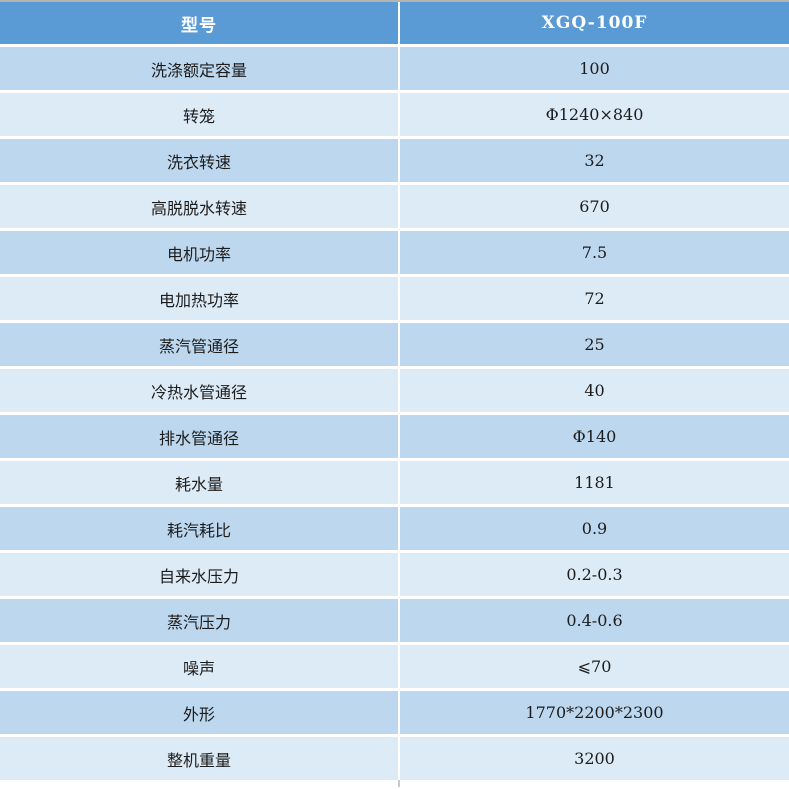  What do you see at coordinates (199, 758) in the screenshot?
I see `spec-label-machine-weight: 整机重量` at bounding box center [199, 758].